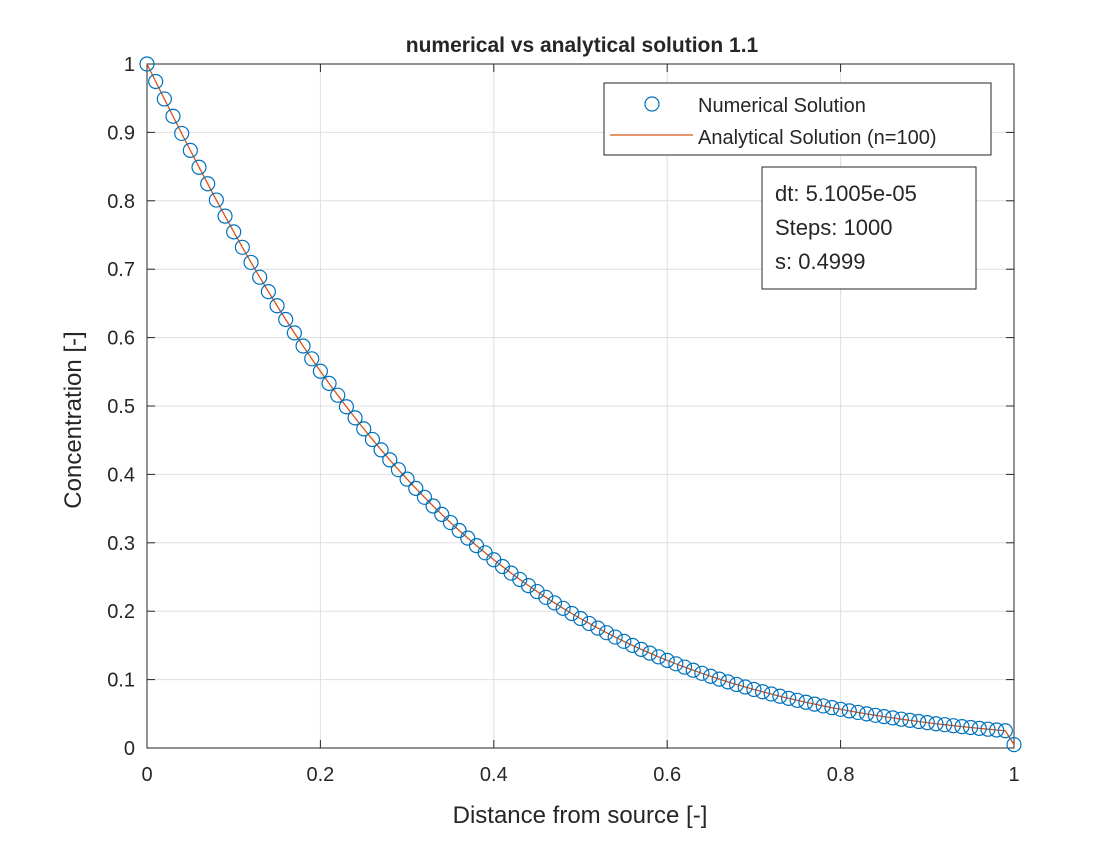 Image resolution: width=1120 pixels, height=845 pixels. Describe the element at coordinates (121, 339) in the screenshot. I see `y-tick-label: 0.6` at that location.